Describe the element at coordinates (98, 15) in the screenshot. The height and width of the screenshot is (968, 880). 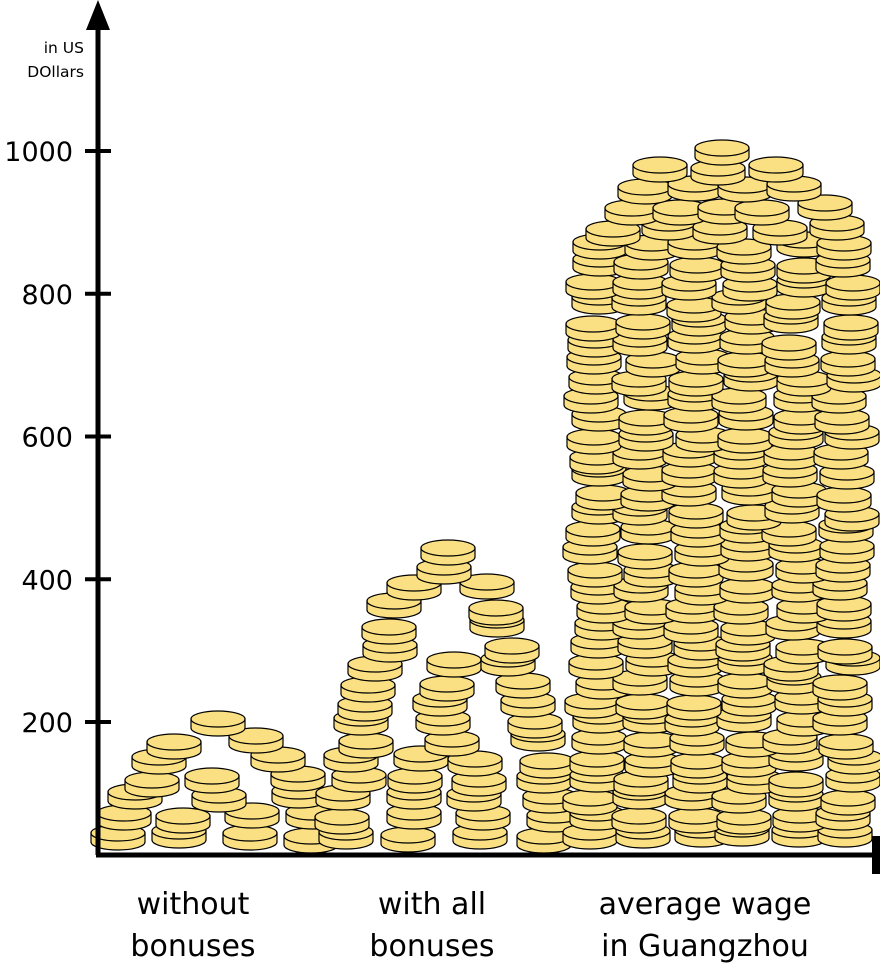
I see `y-axis-arrow-icon` at that location.